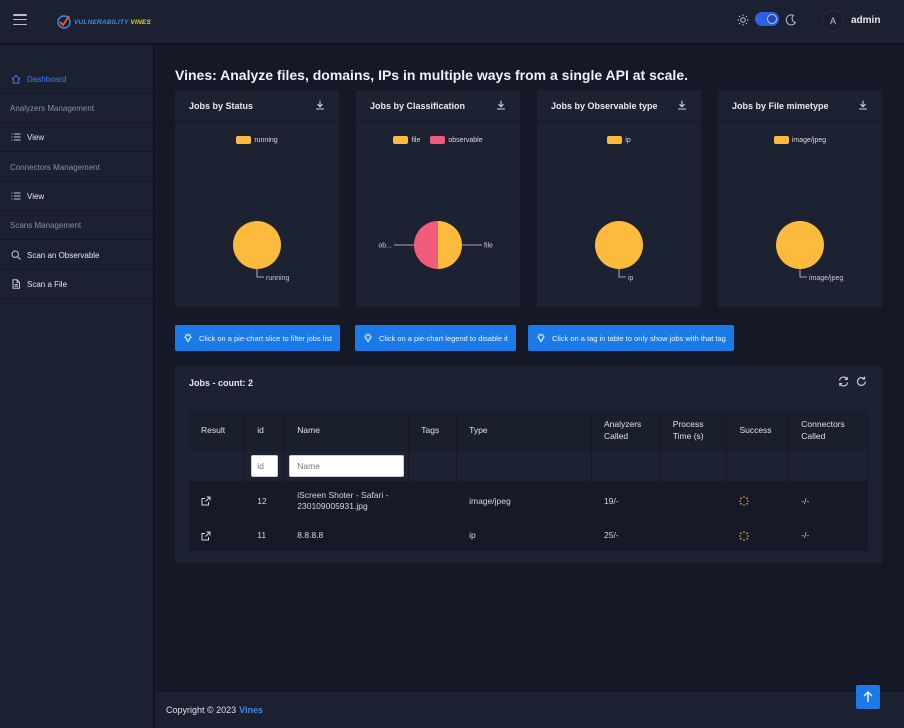  I want to click on footer-brand-link: Vines, so click(251, 710).